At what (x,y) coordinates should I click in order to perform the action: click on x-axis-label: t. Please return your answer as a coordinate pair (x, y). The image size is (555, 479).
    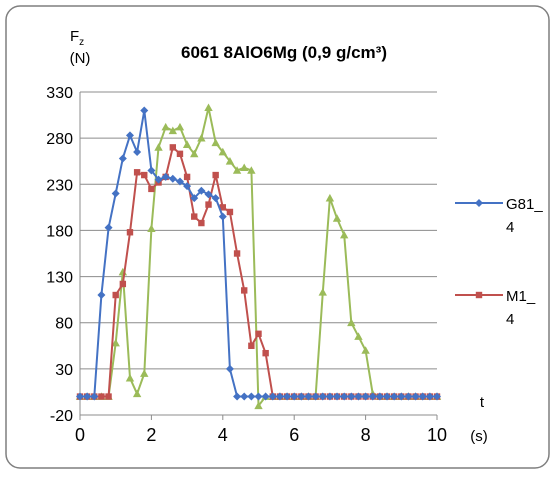
    Looking at the image, I should click on (482, 402).